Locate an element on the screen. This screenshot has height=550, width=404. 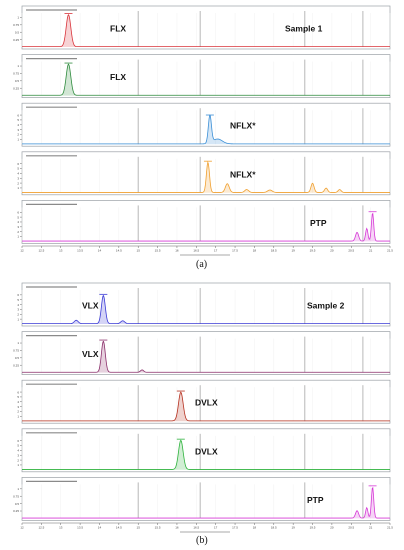
panel-2: 0.25 0.5 0.75 1 FLX is located at coordinates (202, 76).